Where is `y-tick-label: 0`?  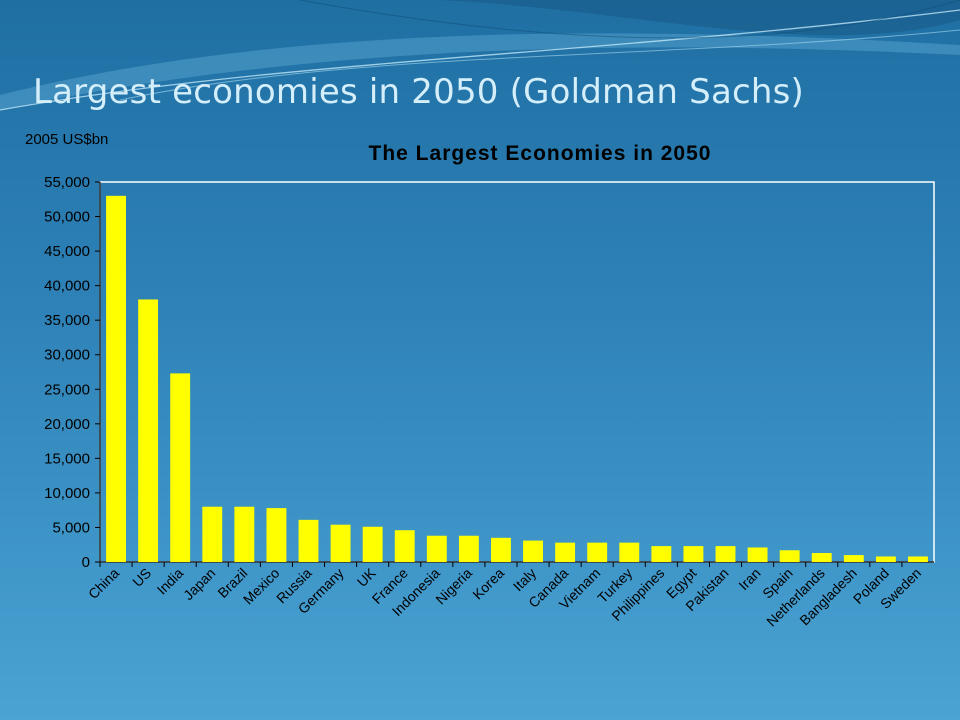 y-tick-label: 0 is located at coordinates (86, 562).